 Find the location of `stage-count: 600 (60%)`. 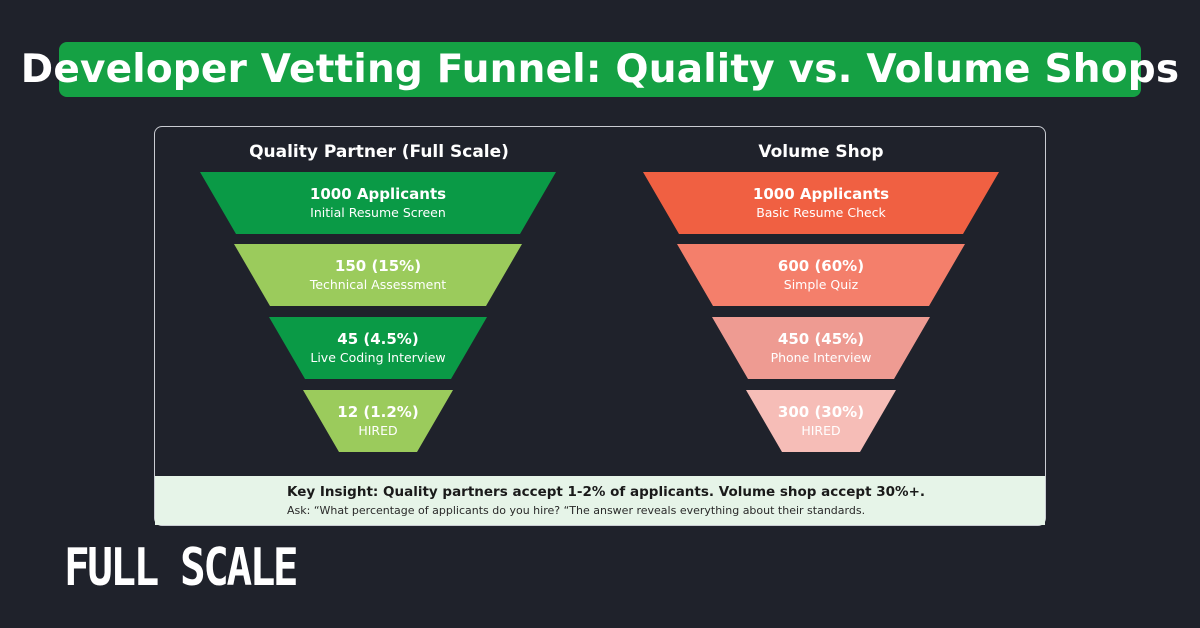

stage-count: 600 (60%) is located at coordinates (821, 266).